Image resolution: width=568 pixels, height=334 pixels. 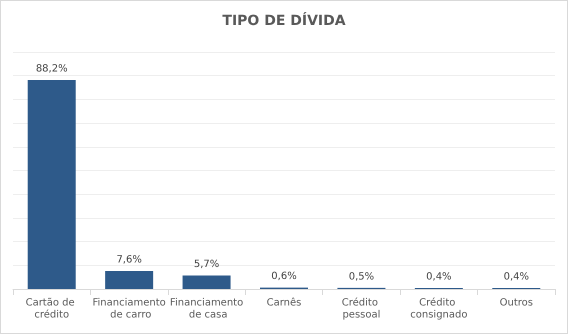 I want to click on data-label: 7,6%, so click(x=129, y=260).